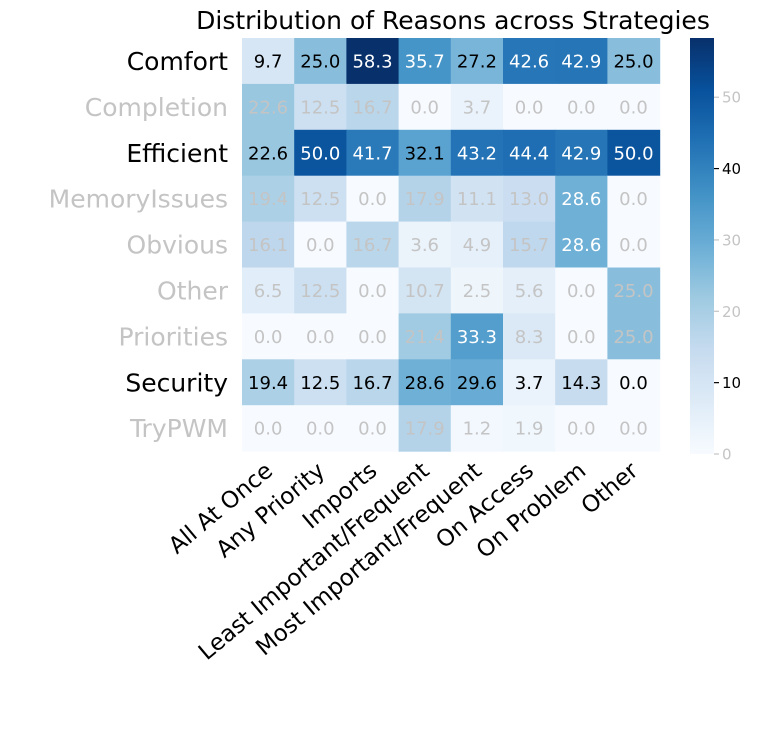  What do you see at coordinates (373, 428) in the screenshot?
I see `cell-trypwm-imports` at bounding box center [373, 428].